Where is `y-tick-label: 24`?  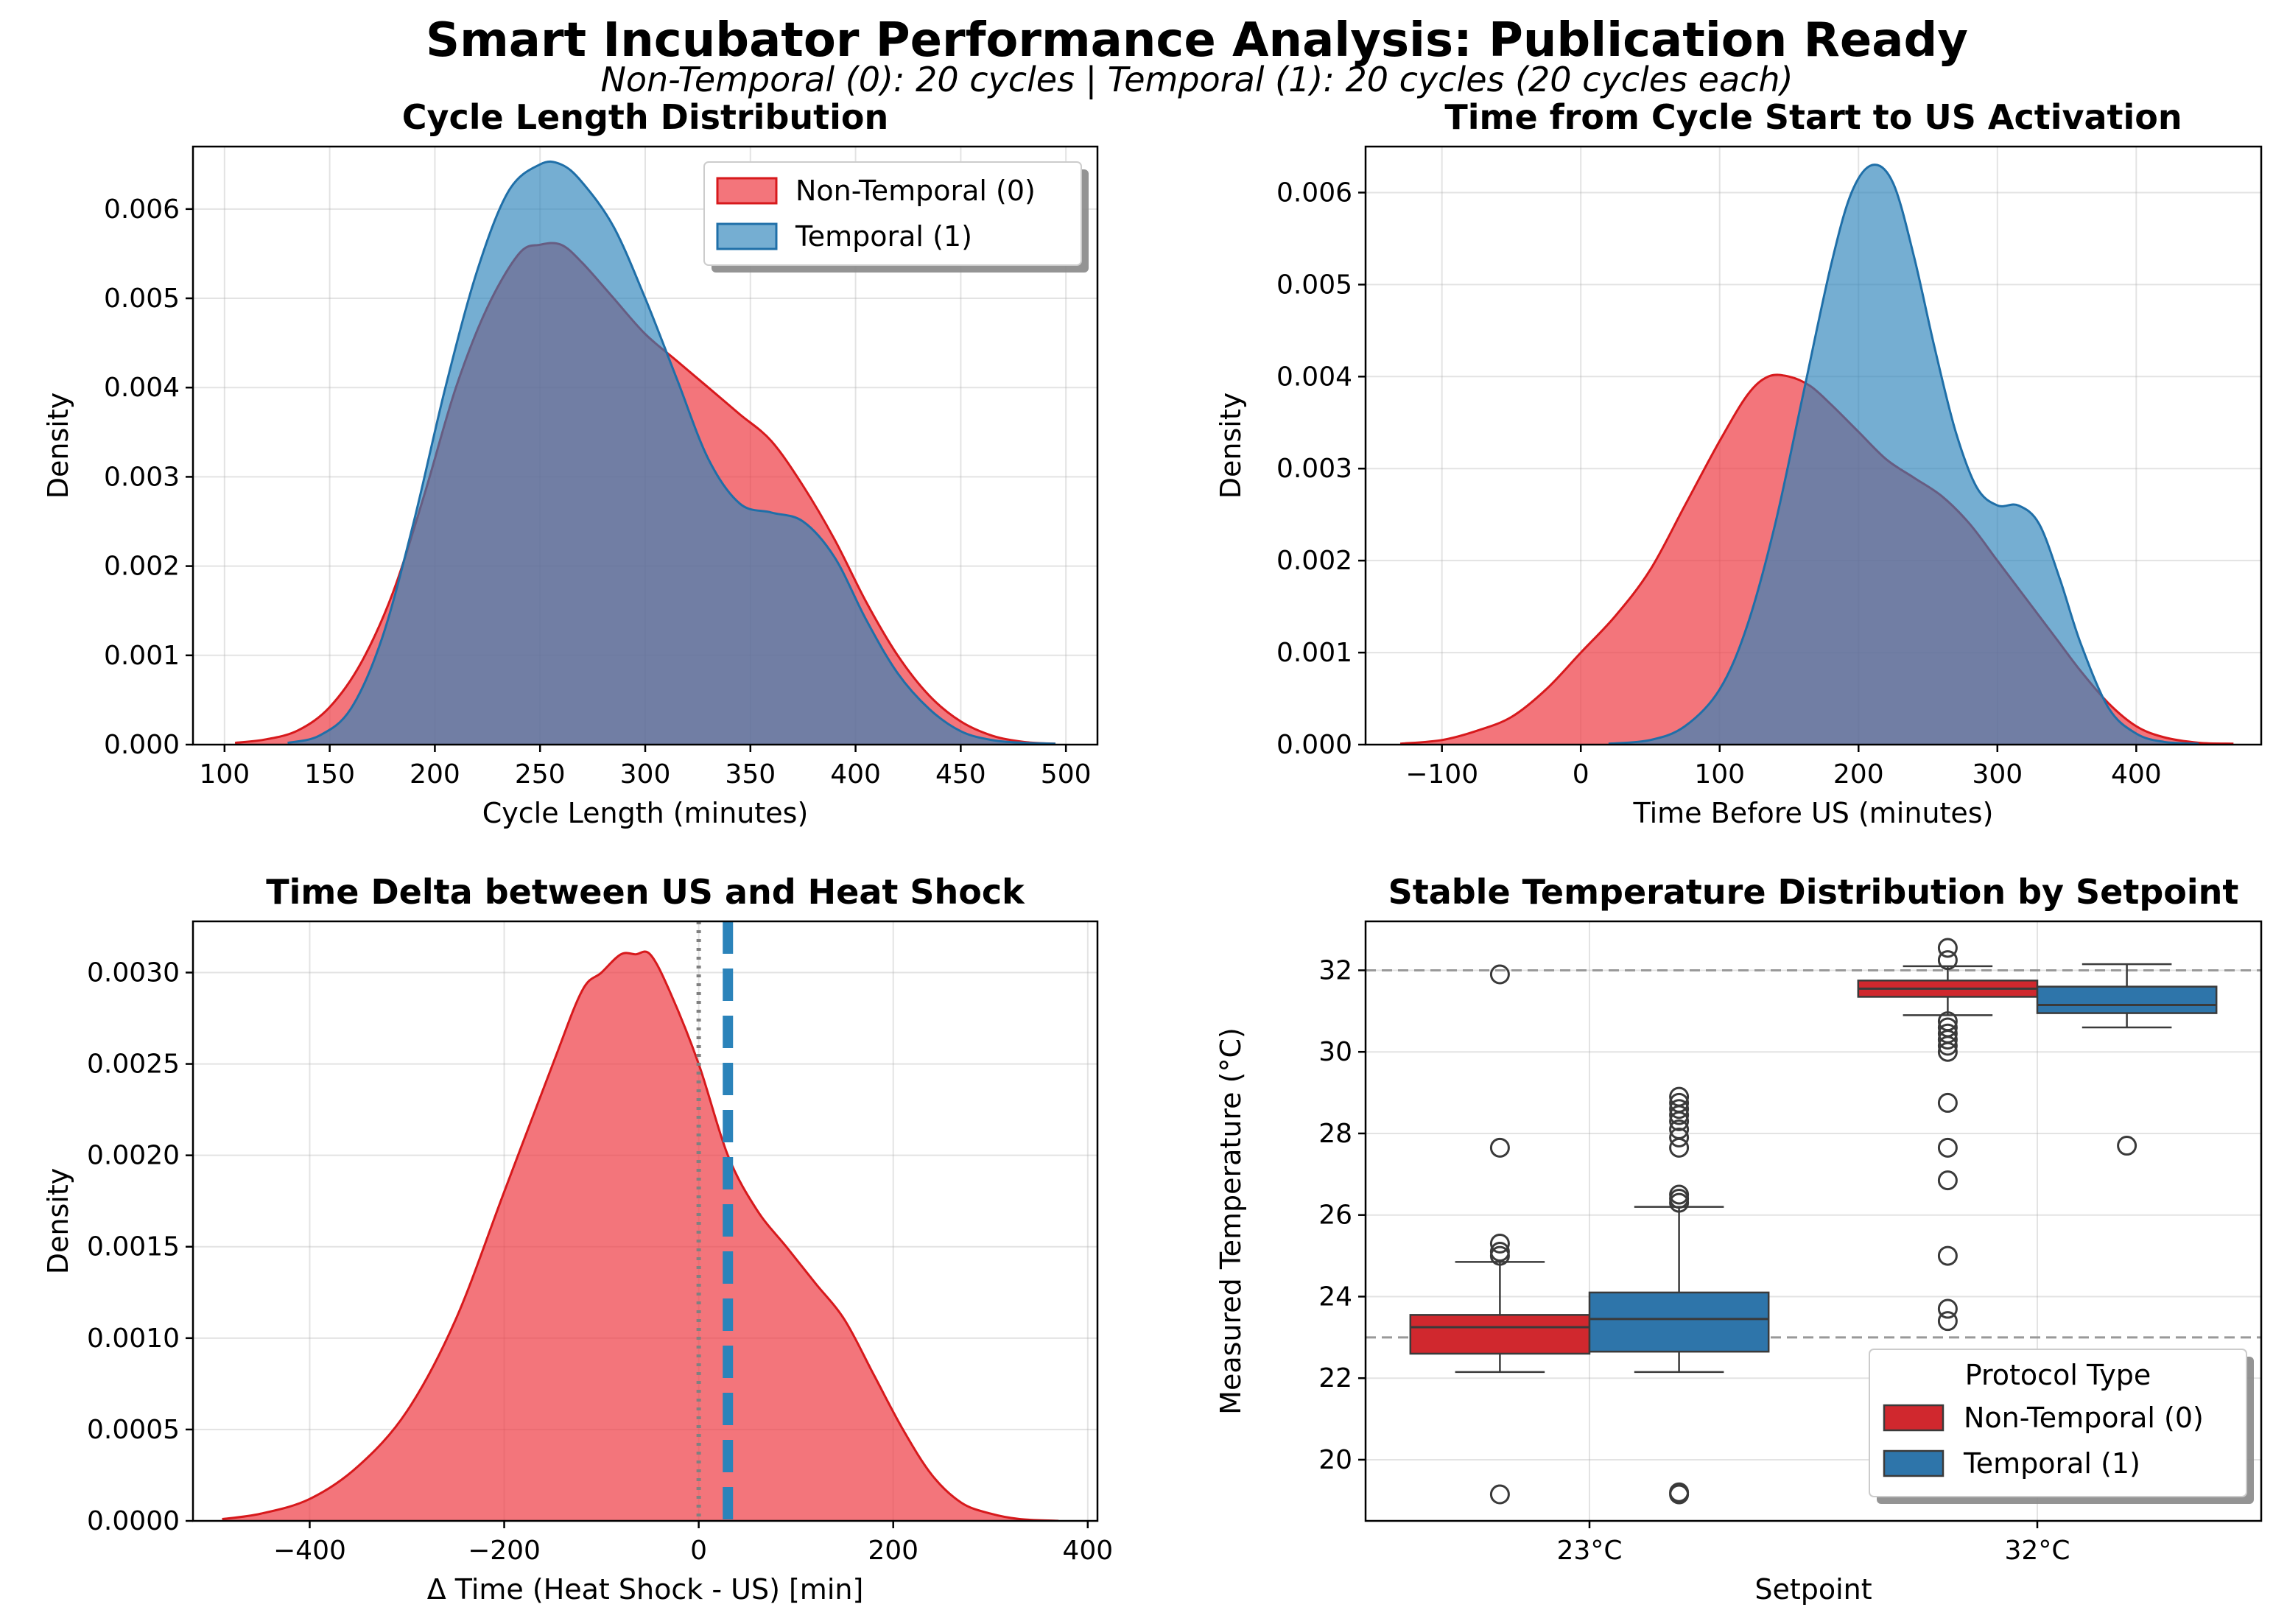 y-tick-label: 24 is located at coordinates (1335, 1297).